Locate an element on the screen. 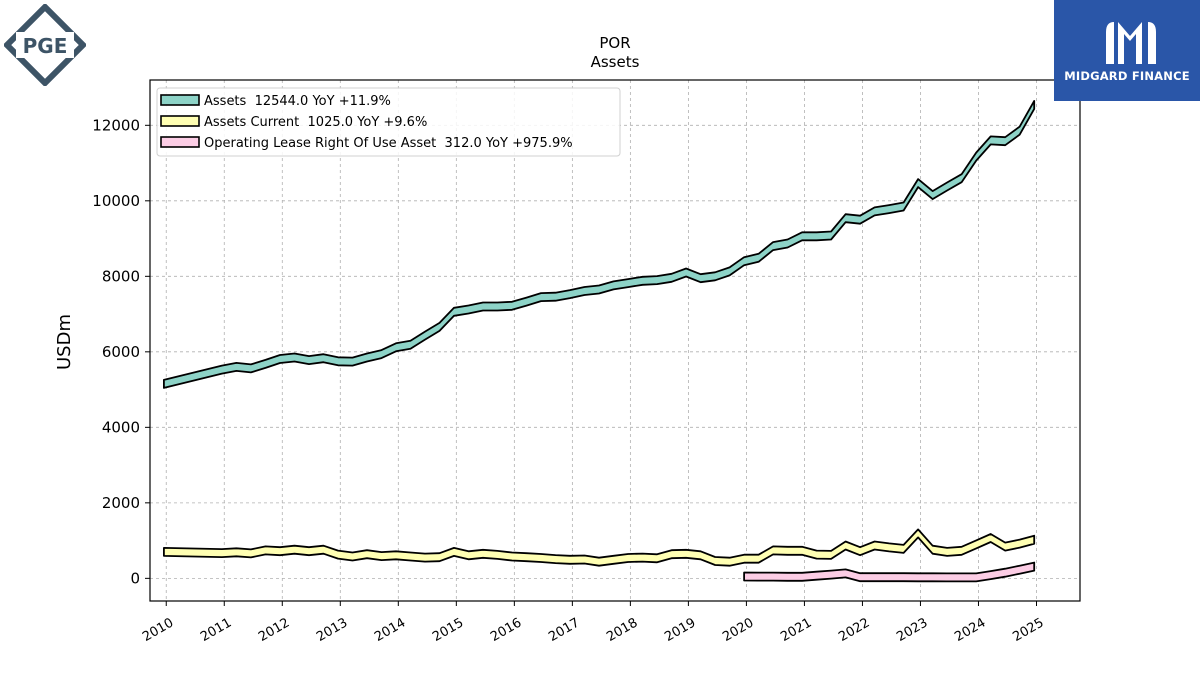 Image resolution: width=1200 pixels, height=675 pixels. legend-box is located at coordinates (388, 122).